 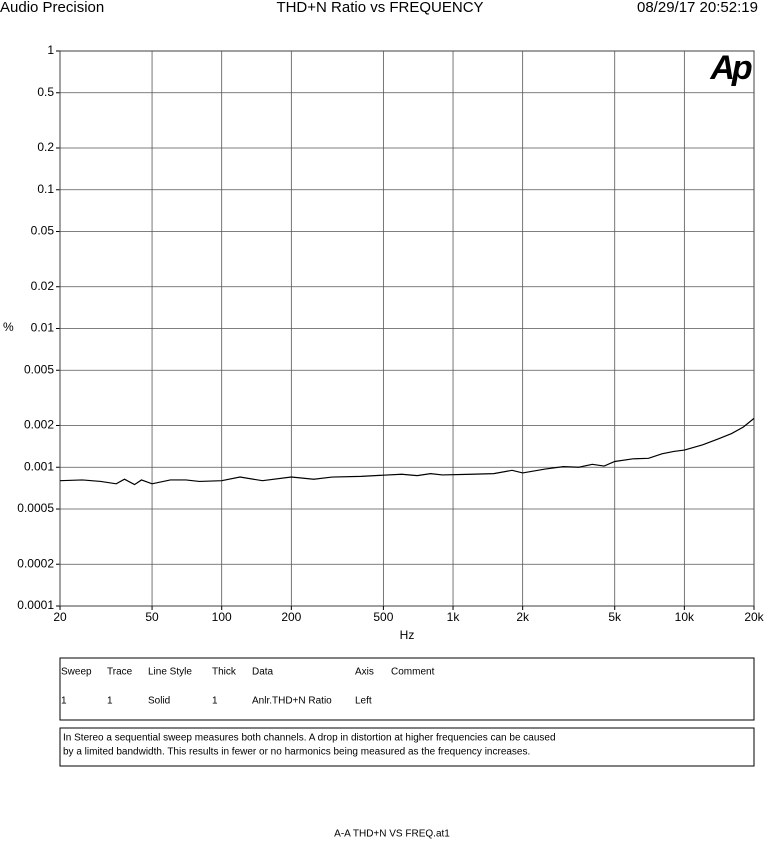 I want to click on x-tick-label: 200, so click(x=291, y=617).